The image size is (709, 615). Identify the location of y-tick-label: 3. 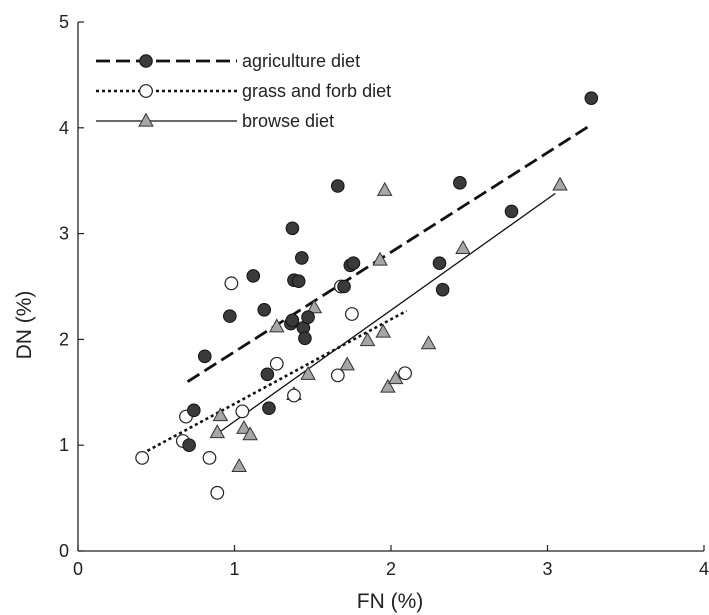
(64, 234).